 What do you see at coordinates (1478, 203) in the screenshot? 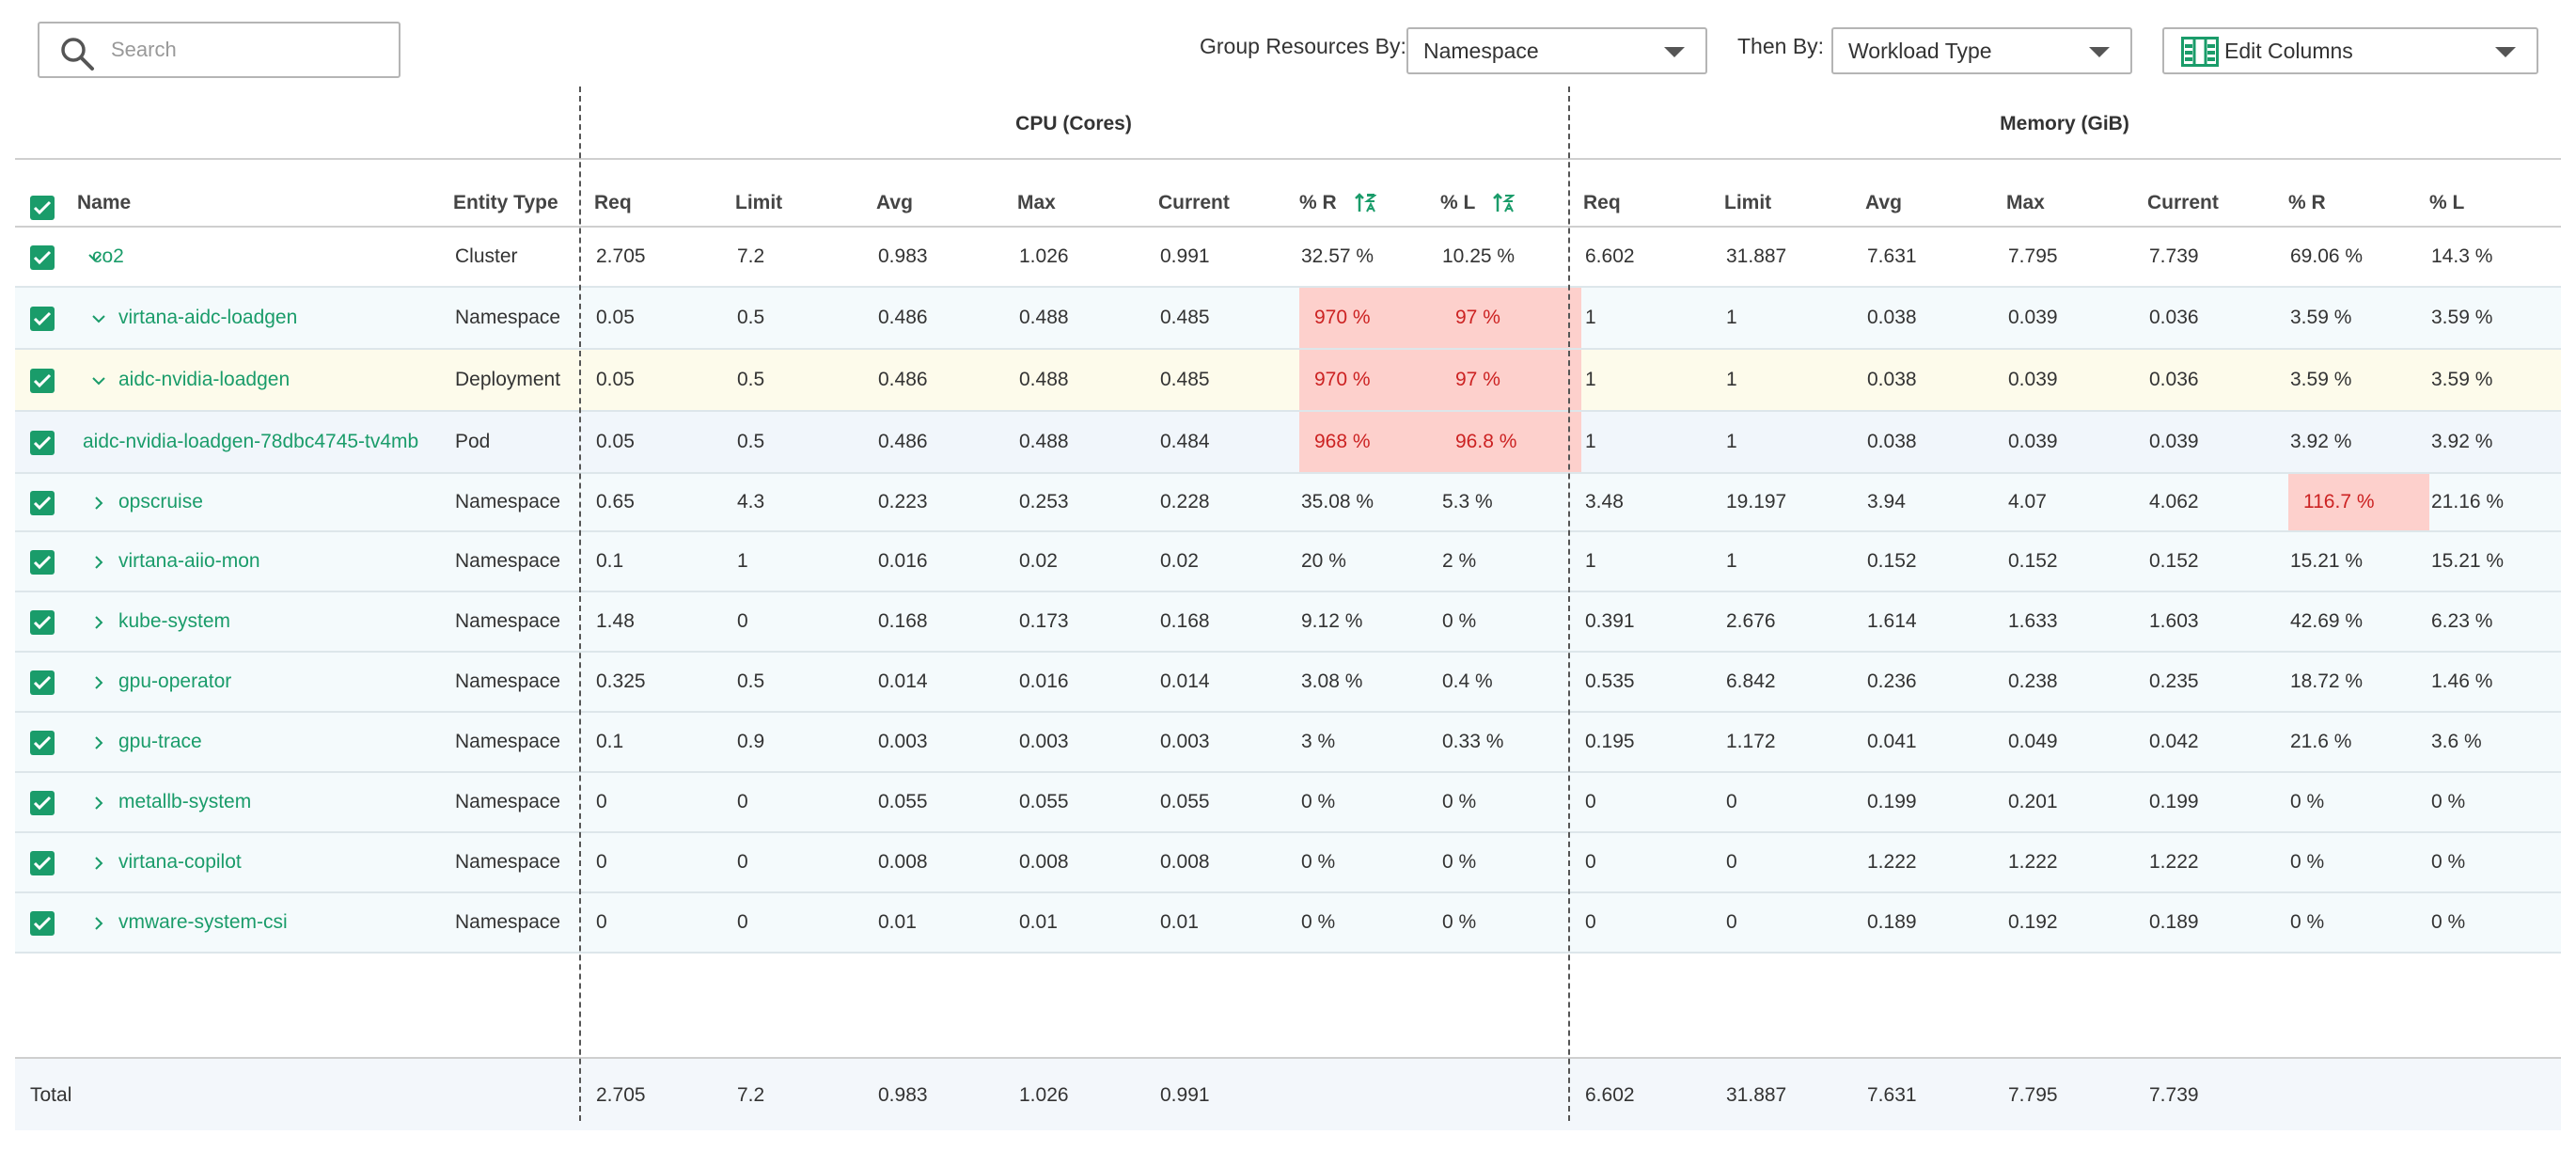
I see `column-cpu-pct-l: % L` at bounding box center [1478, 203].